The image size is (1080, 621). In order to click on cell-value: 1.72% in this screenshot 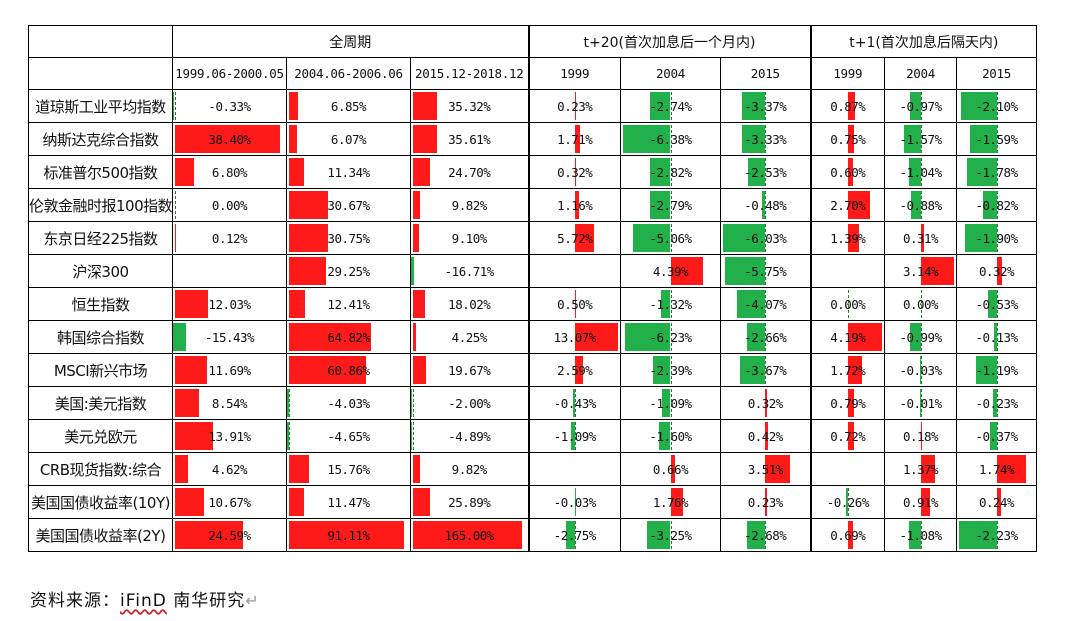, I will do `click(848, 370)`.